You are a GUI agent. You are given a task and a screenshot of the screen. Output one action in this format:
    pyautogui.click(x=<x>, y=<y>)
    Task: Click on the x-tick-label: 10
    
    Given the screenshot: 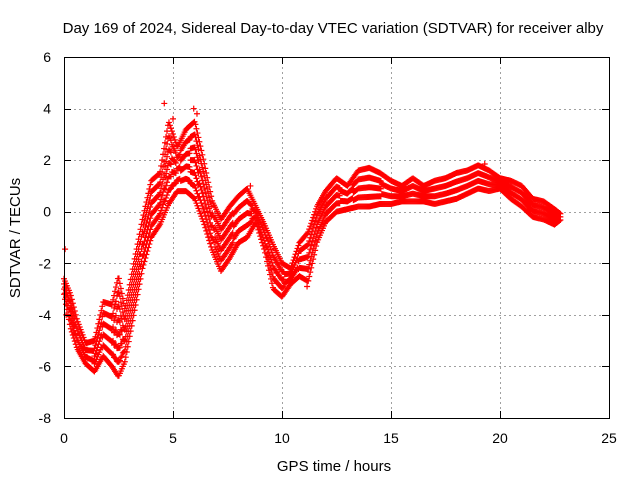 What is the action you would take?
    pyautogui.click(x=282, y=438)
    